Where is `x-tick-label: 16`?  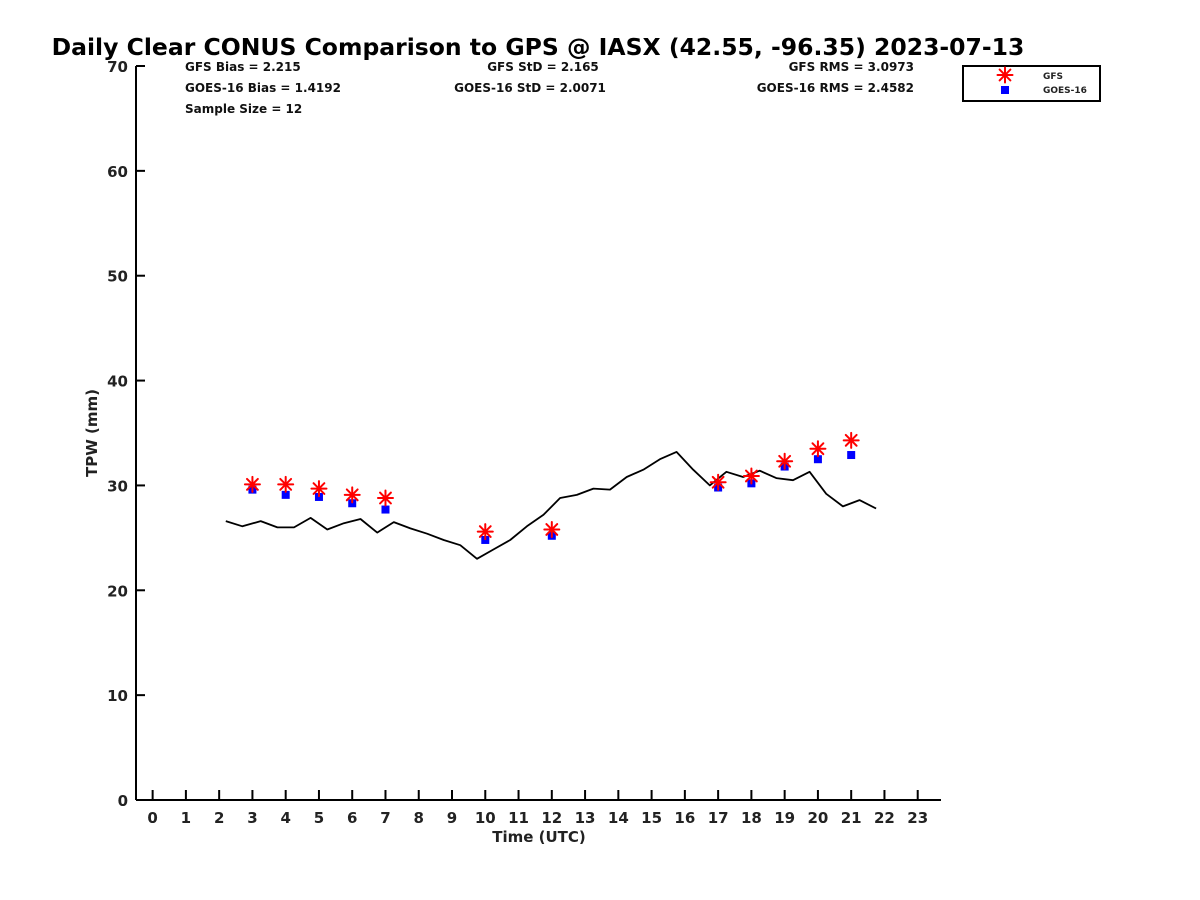 x-tick-label: 16 is located at coordinates (684, 818).